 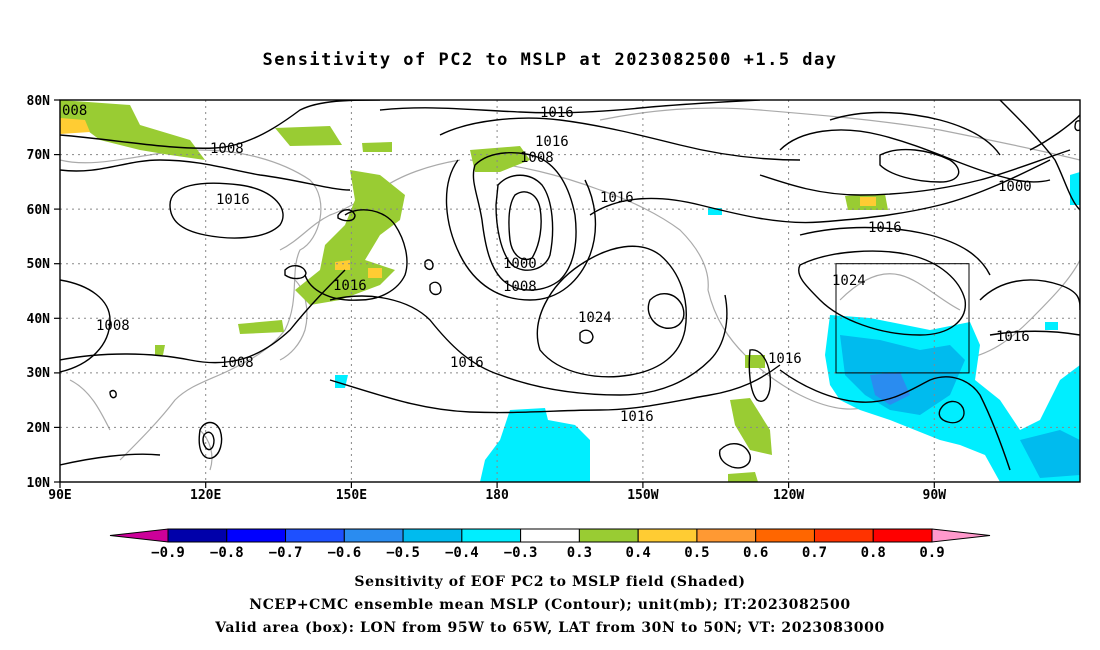 What do you see at coordinates (462, 553) in the screenshot?
I see `colorbar-tick-label: −0.4` at bounding box center [462, 553].